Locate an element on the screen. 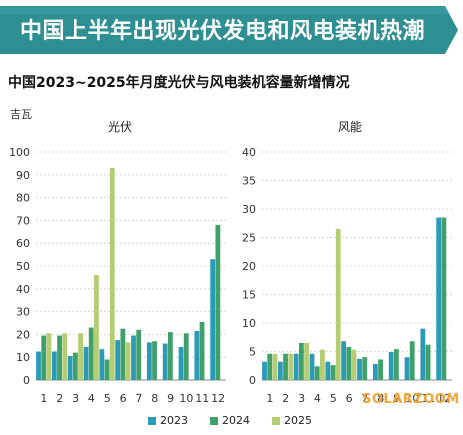 This screenshot has height=435, width=463. y-tick-label-pv: 80 is located at coordinates (23, 198).